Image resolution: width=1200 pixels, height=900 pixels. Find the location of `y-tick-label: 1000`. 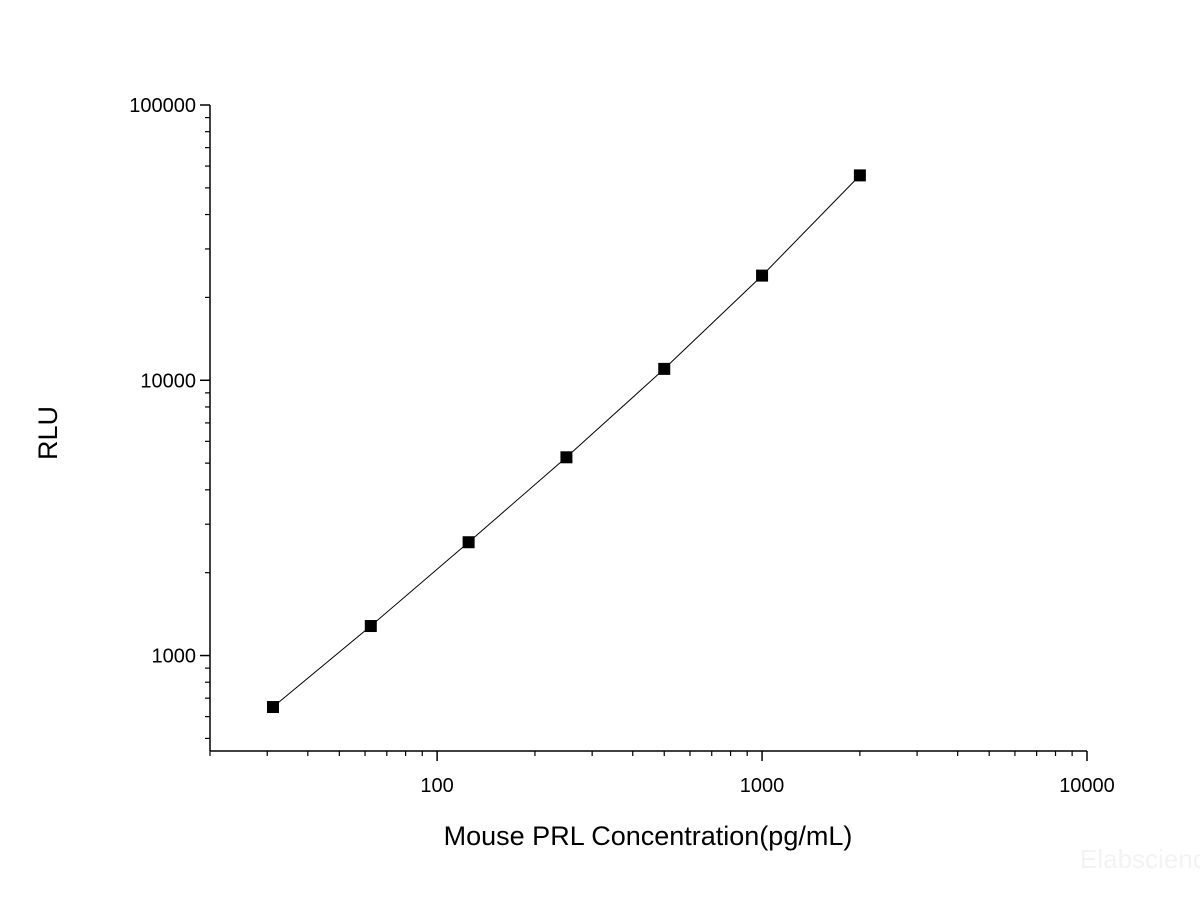

y-tick-label: 1000 is located at coordinates (174, 657).